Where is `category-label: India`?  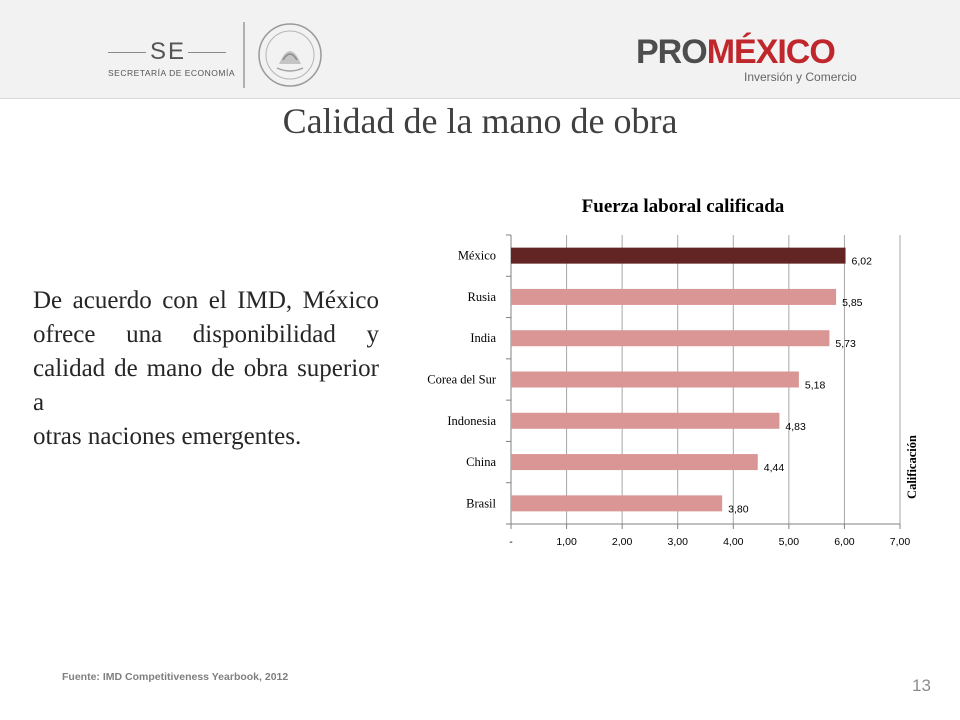
category-label: India is located at coordinates (483, 338).